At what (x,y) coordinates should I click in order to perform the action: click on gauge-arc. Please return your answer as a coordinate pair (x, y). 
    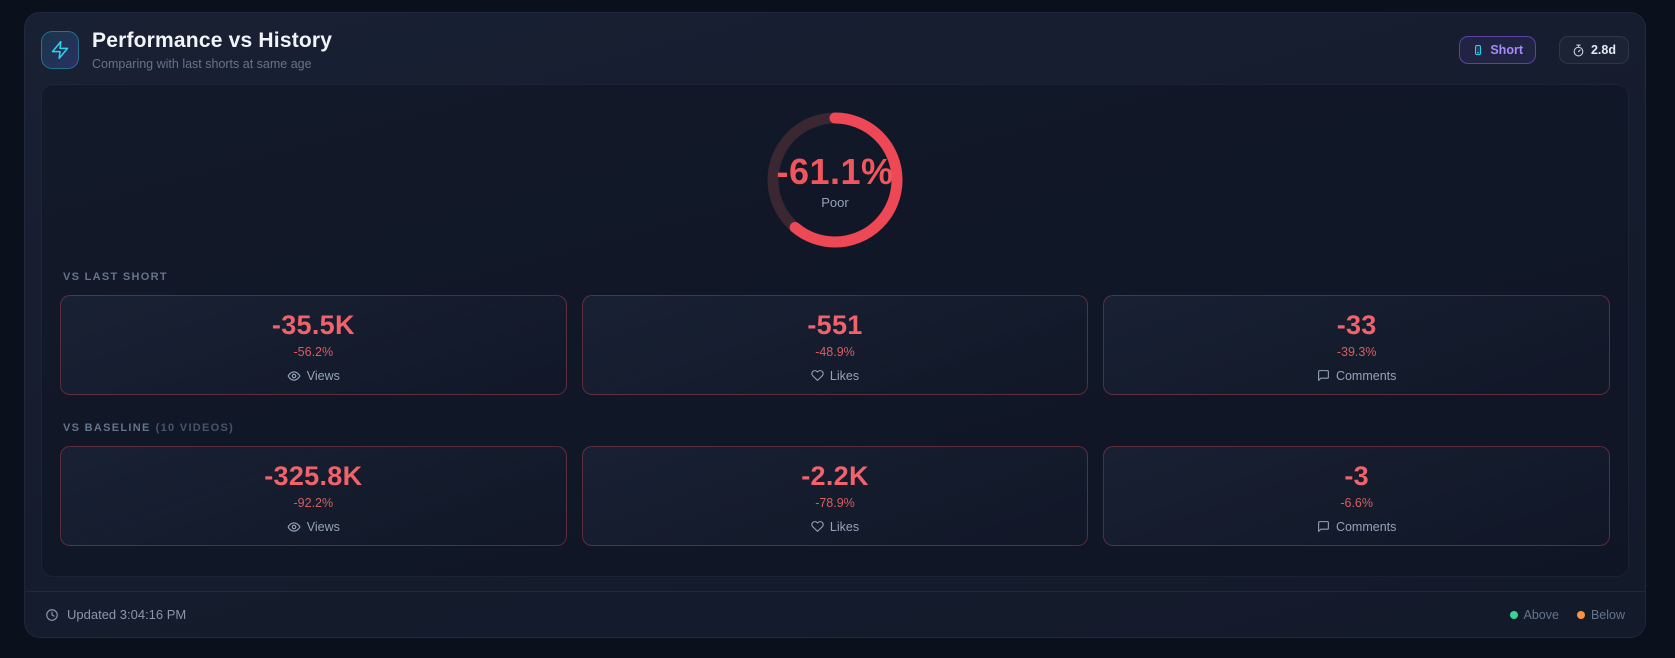
    Looking at the image, I should click on (835, 180).